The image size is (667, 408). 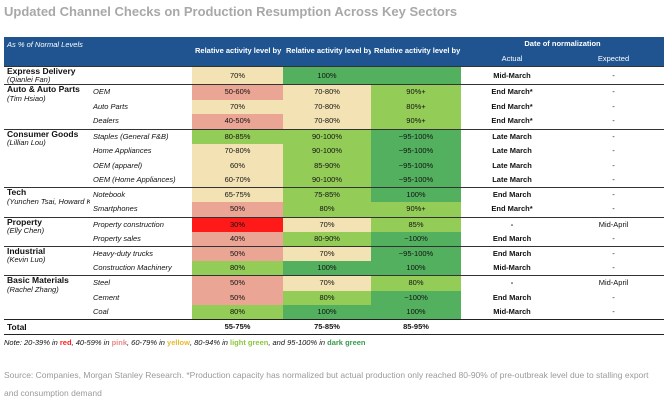 I want to click on sub-sector-label: OEM (Home Appliances), so click(x=134, y=180).